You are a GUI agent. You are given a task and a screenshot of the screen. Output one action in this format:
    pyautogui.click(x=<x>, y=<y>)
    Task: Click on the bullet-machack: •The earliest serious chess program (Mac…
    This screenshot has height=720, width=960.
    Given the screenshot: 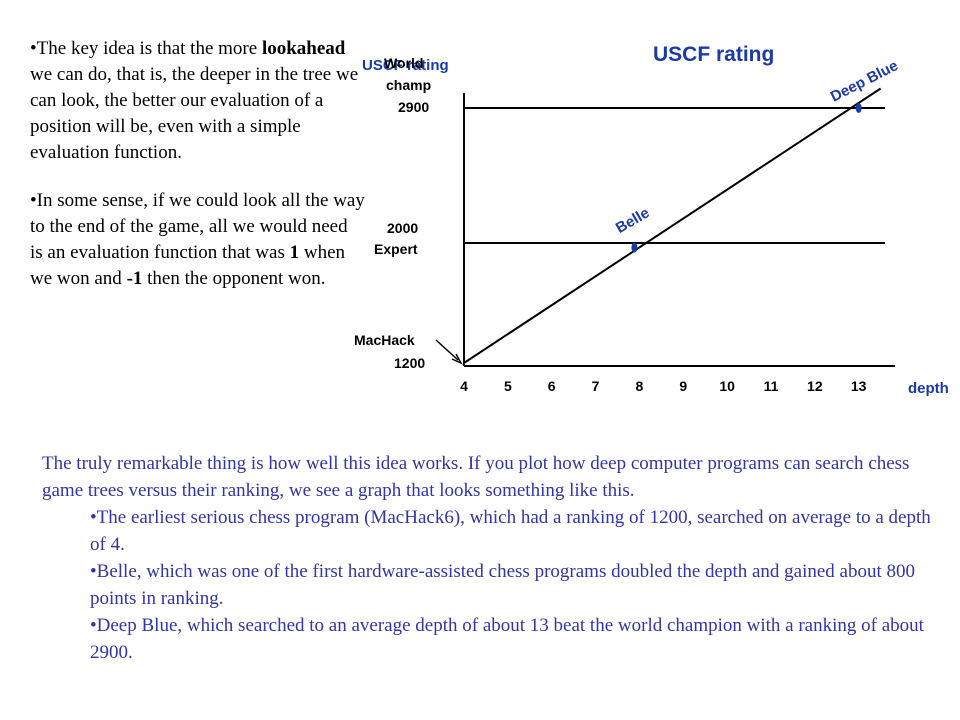 What is the action you would take?
    pyautogui.click(x=510, y=531)
    